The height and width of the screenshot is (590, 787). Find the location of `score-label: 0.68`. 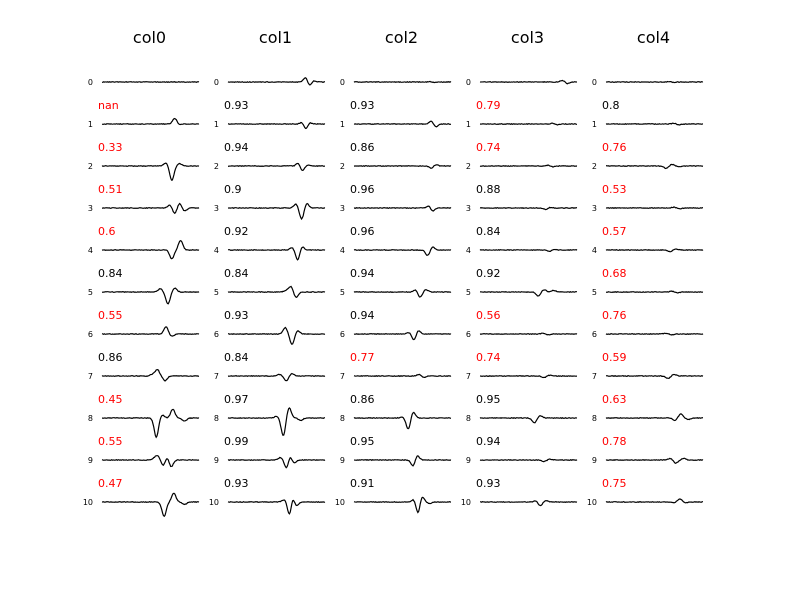

score-label: 0.68 is located at coordinates (614, 273).